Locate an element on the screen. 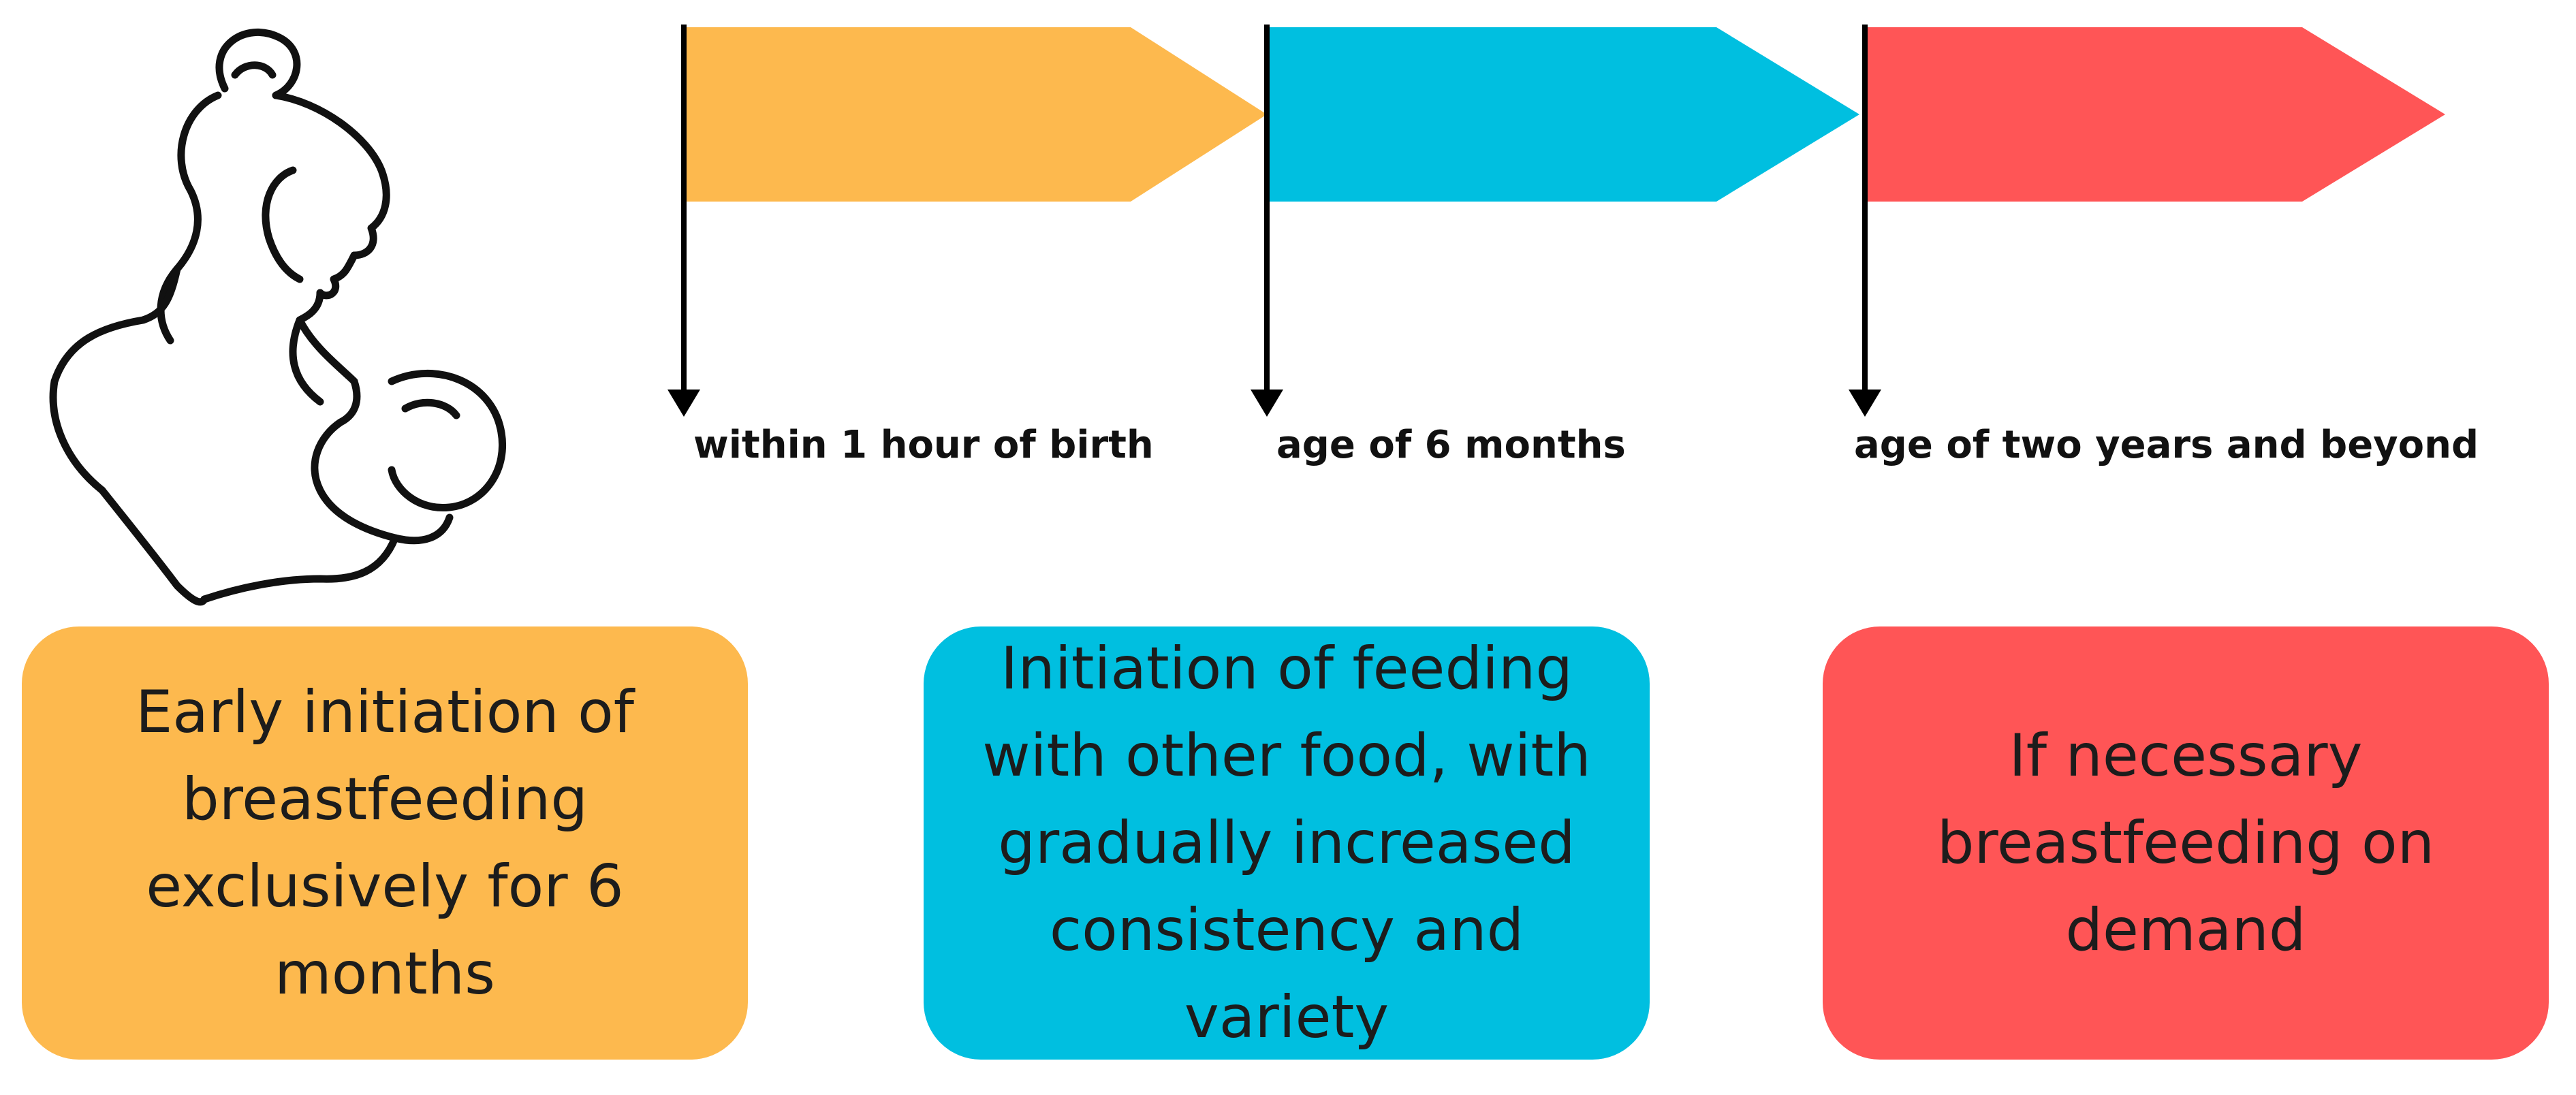 This screenshot has height=1095, width=2576. milestone-label-2: age of 6 months is located at coordinates (1451, 445).